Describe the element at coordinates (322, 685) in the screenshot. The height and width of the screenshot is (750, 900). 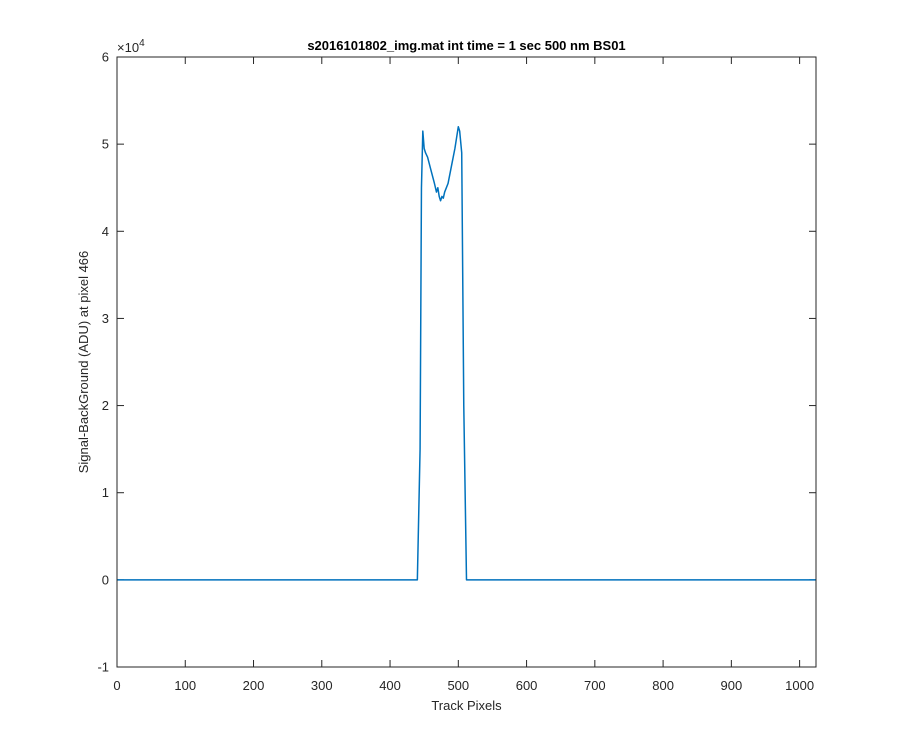
I see `x-tick-label: 300` at that location.